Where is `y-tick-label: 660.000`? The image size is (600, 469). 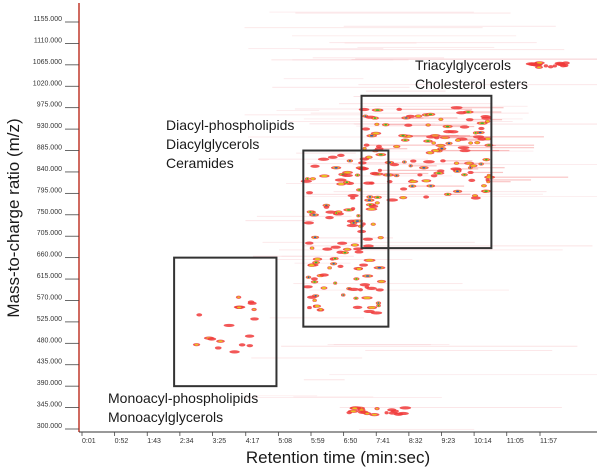
y-tick-label: 660.000 is located at coordinates (49, 255).